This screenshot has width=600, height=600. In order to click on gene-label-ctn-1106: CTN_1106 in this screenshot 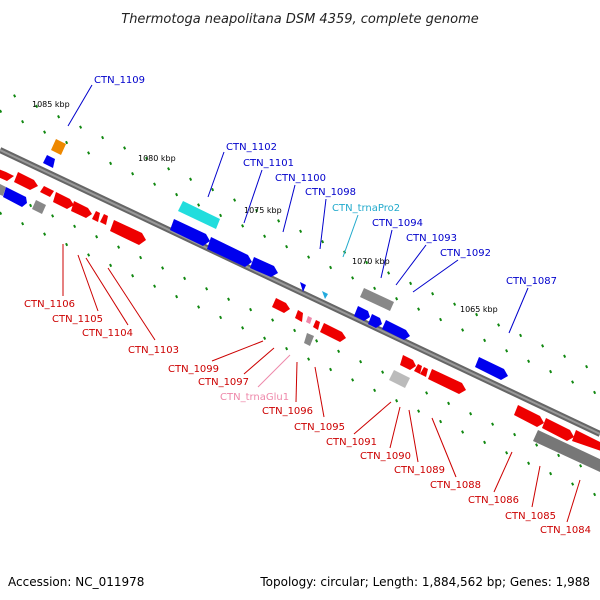, I will do `click(49, 304)`.